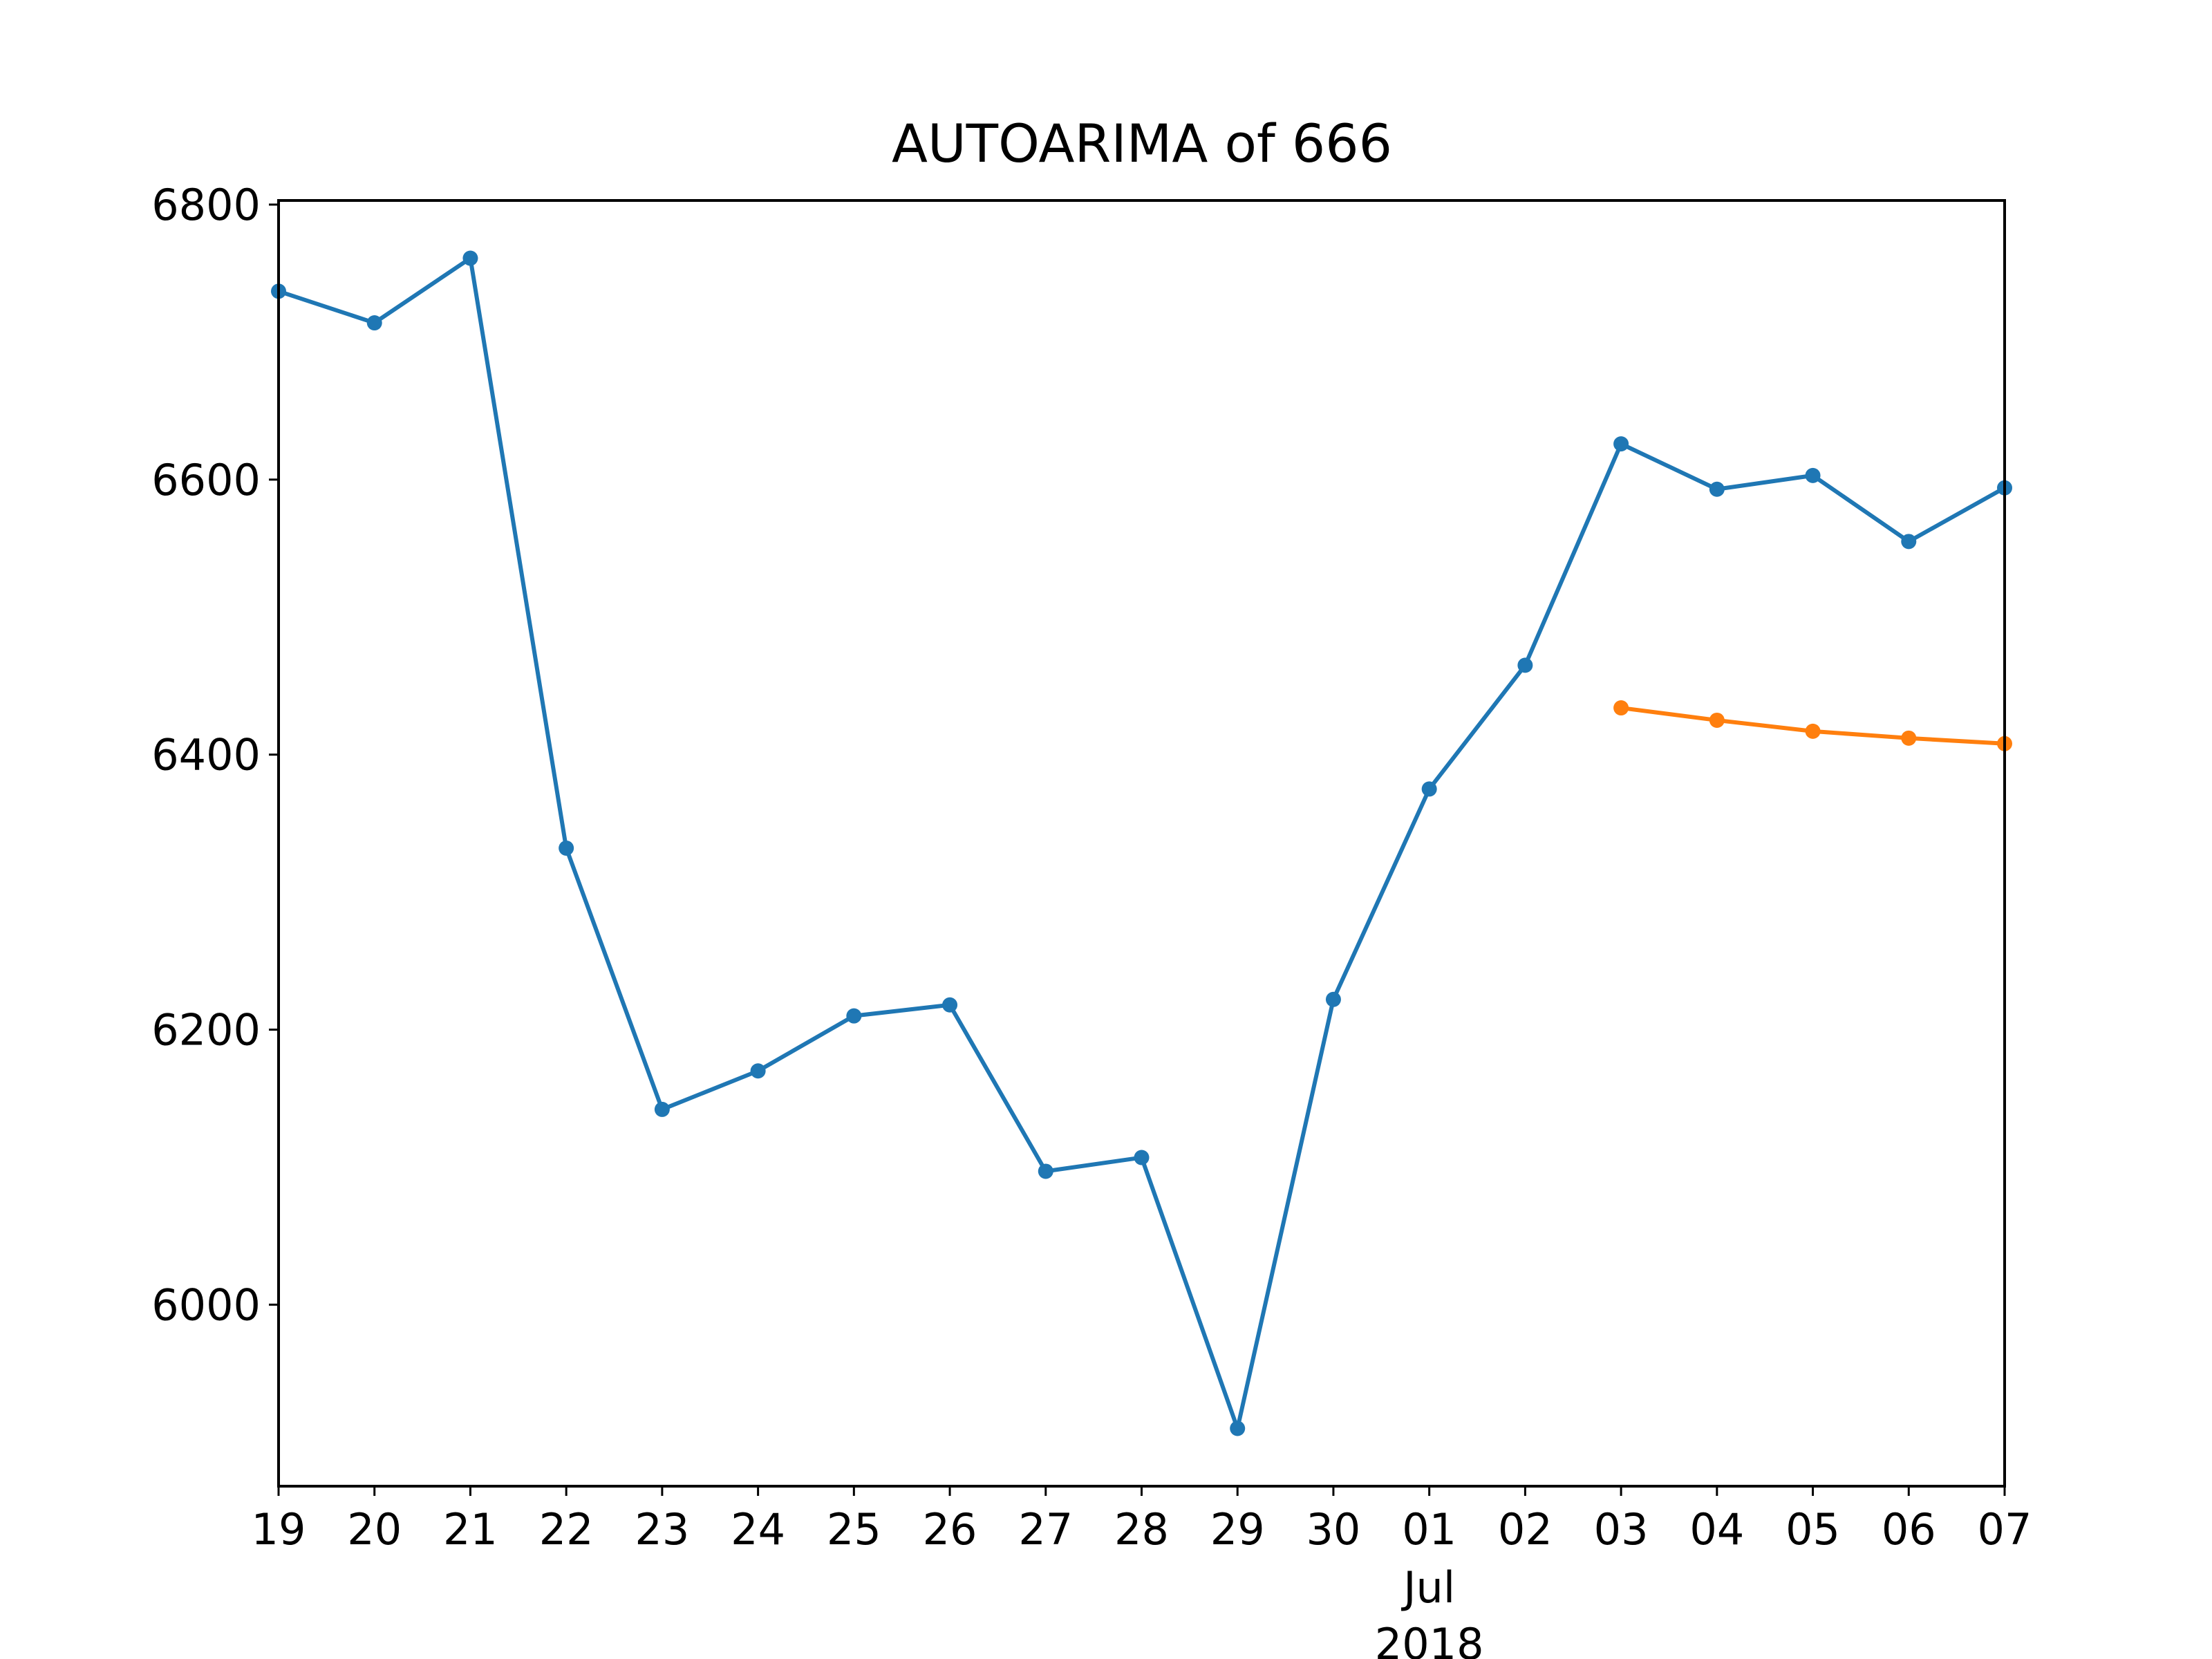 The image size is (2212, 1659). What do you see at coordinates (279, 1530) in the screenshot?
I see `x-tick-label: 19` at bounding box center [279, 1530].